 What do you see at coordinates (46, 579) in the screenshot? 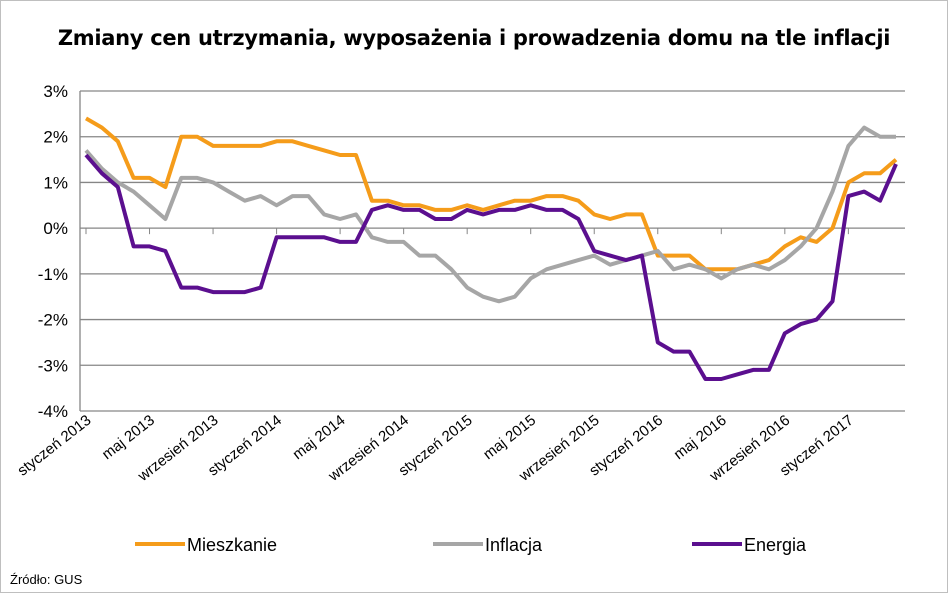
I see `source-note: Źródło: GUS` at bounding box center [46, 579].